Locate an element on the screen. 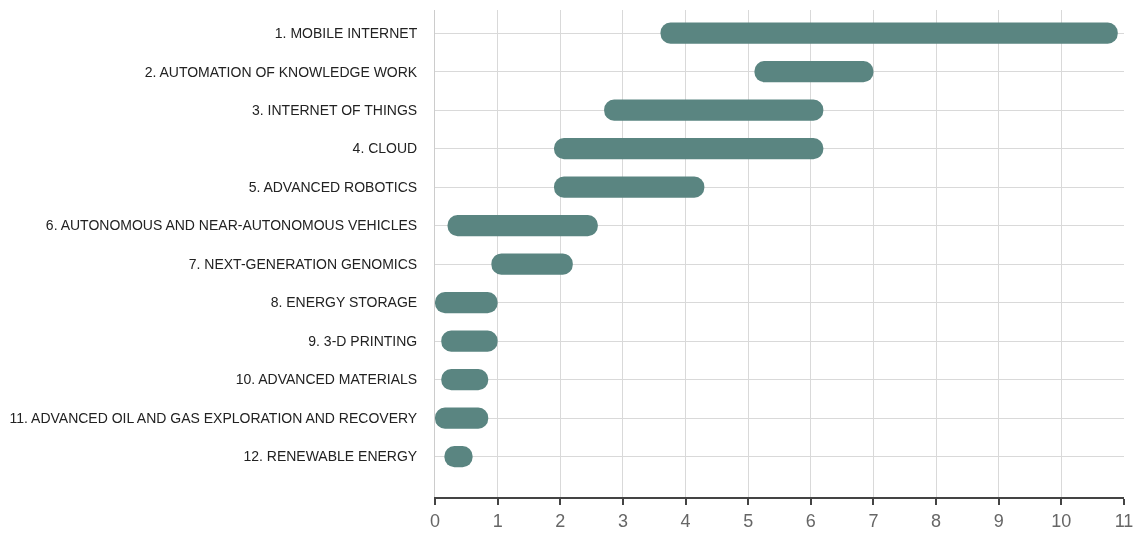 This screenshot has height=541, width=1144. y-tick-label: 4. CLOUD is located at coordinates (385, 148).